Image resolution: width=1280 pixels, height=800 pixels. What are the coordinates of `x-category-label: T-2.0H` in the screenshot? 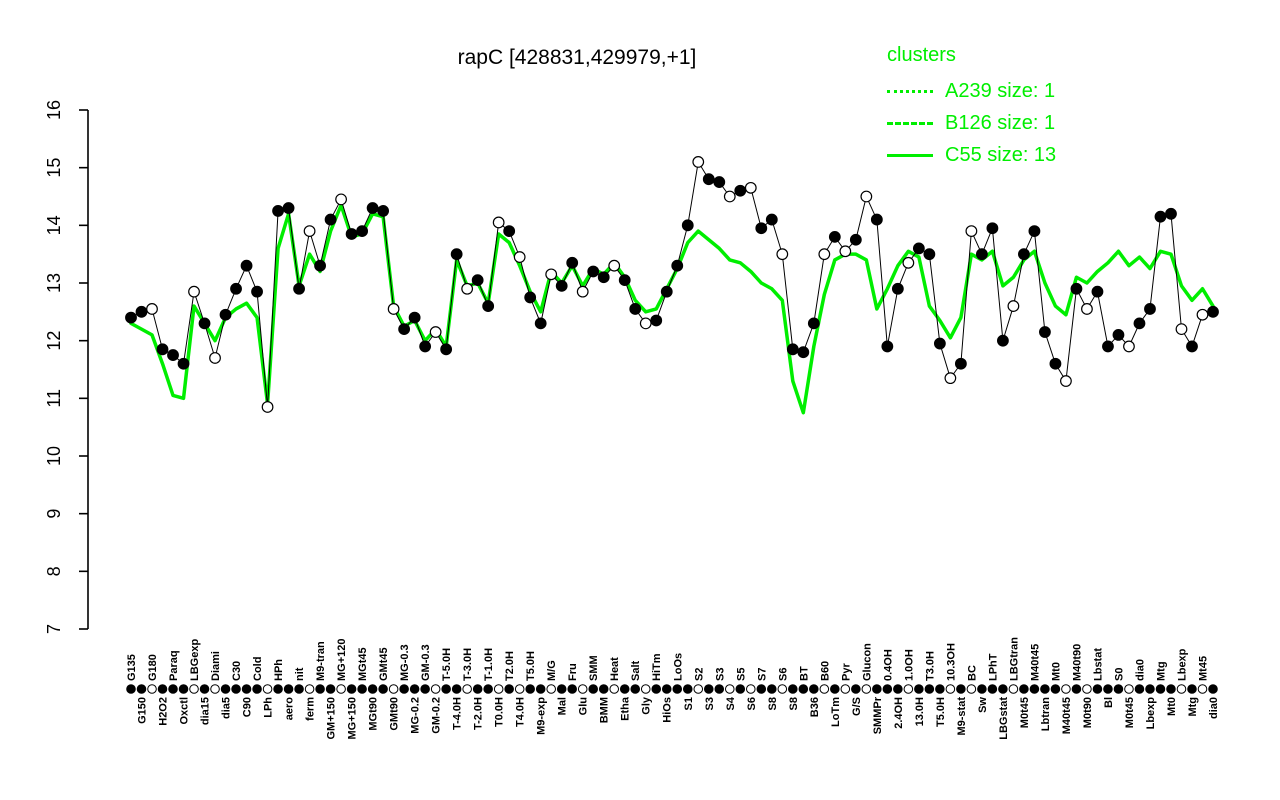 It's located at (479, 713).